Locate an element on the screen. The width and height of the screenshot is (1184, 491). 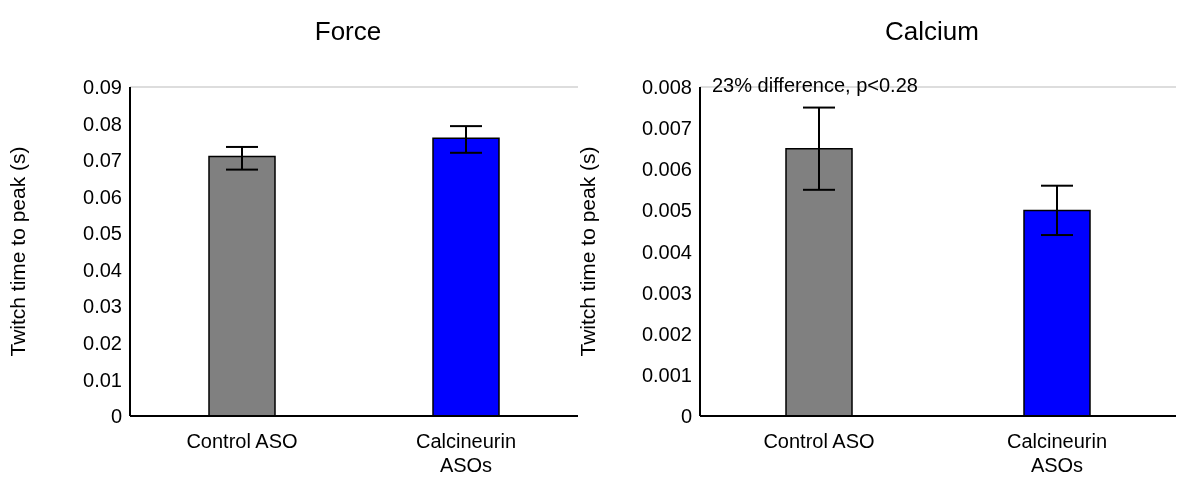
y-tick-label: 0.001 is located at coordinates (666, 374).